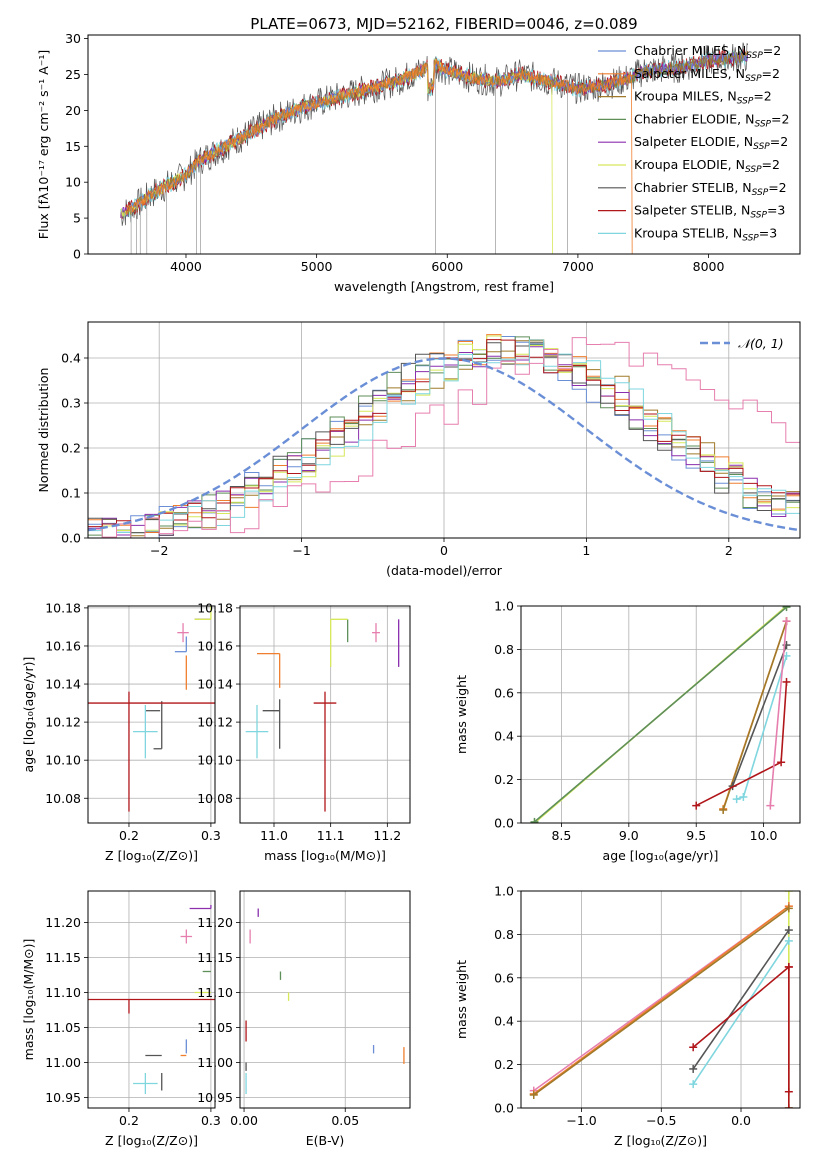 This screenshot has width=819, height=1170. I want to click on mass_vs_ebv-frame, so click(325, 999).